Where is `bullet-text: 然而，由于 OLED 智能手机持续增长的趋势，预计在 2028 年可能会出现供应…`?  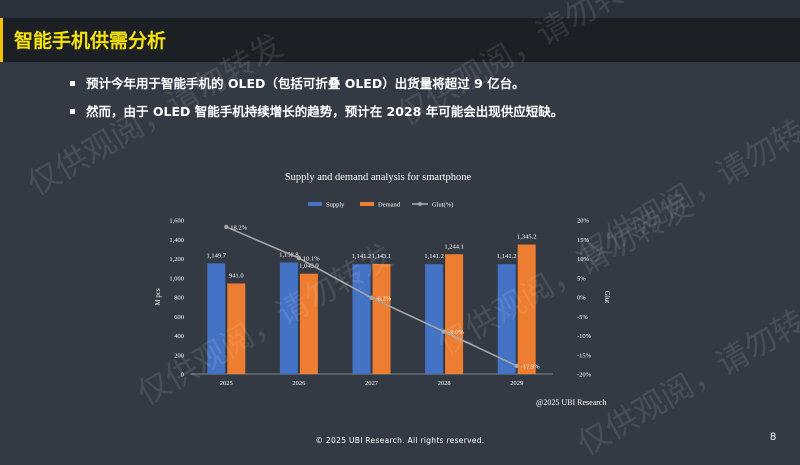
bullet-text: 然而，由于 OLED 智能手机持续增长的趋势，预计在 2028 年可能会出现供应… is located at coordinates (325, 111).